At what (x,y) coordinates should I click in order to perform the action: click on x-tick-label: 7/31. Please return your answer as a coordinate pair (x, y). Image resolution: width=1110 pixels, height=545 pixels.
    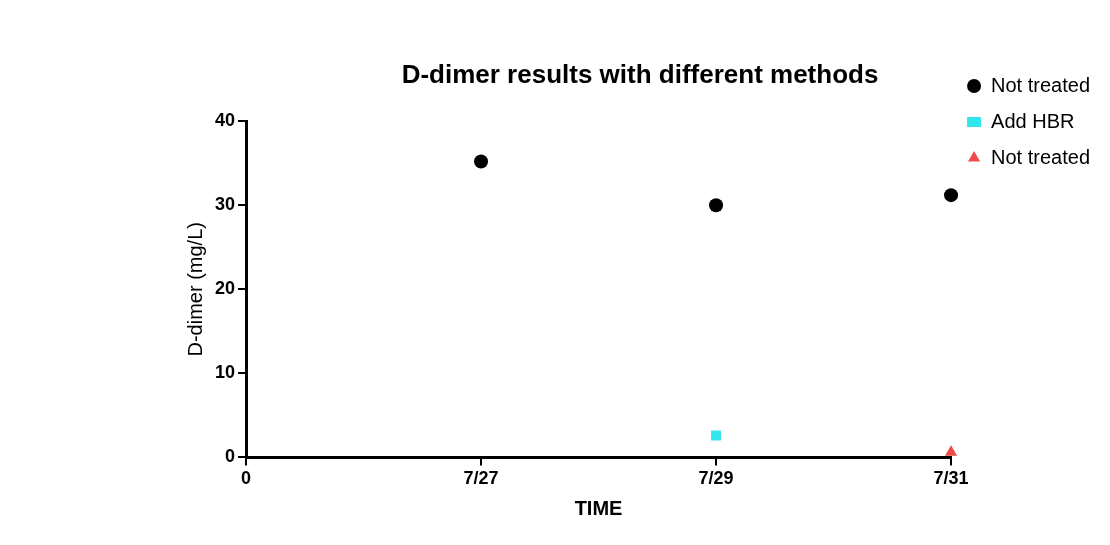
    Looking at the image, I should click on (951, 478).